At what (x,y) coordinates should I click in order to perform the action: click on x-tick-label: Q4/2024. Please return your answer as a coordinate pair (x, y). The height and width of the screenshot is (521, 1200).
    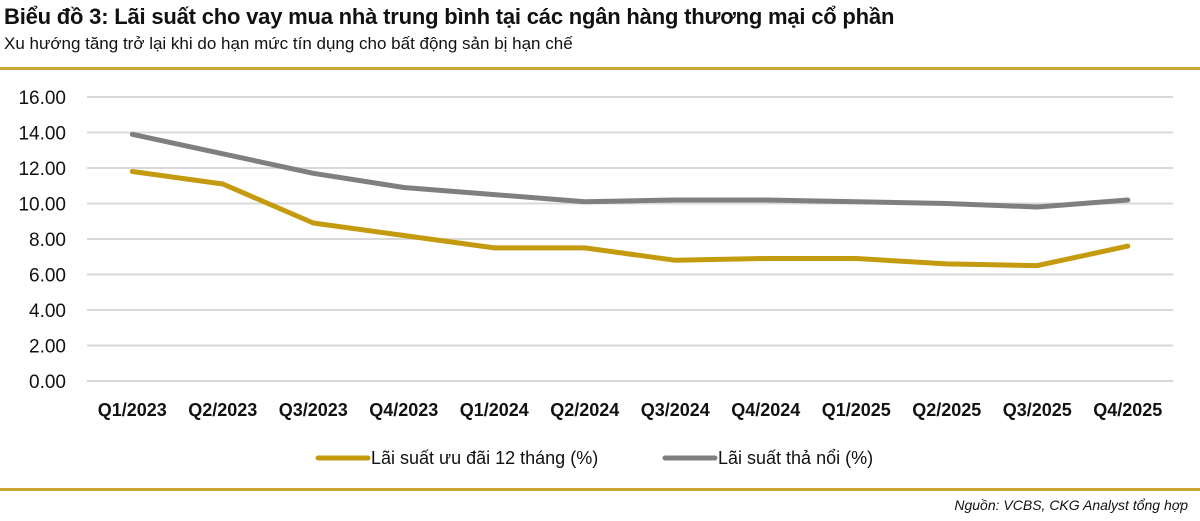
    Looking at the image, I should click on (765, 410).